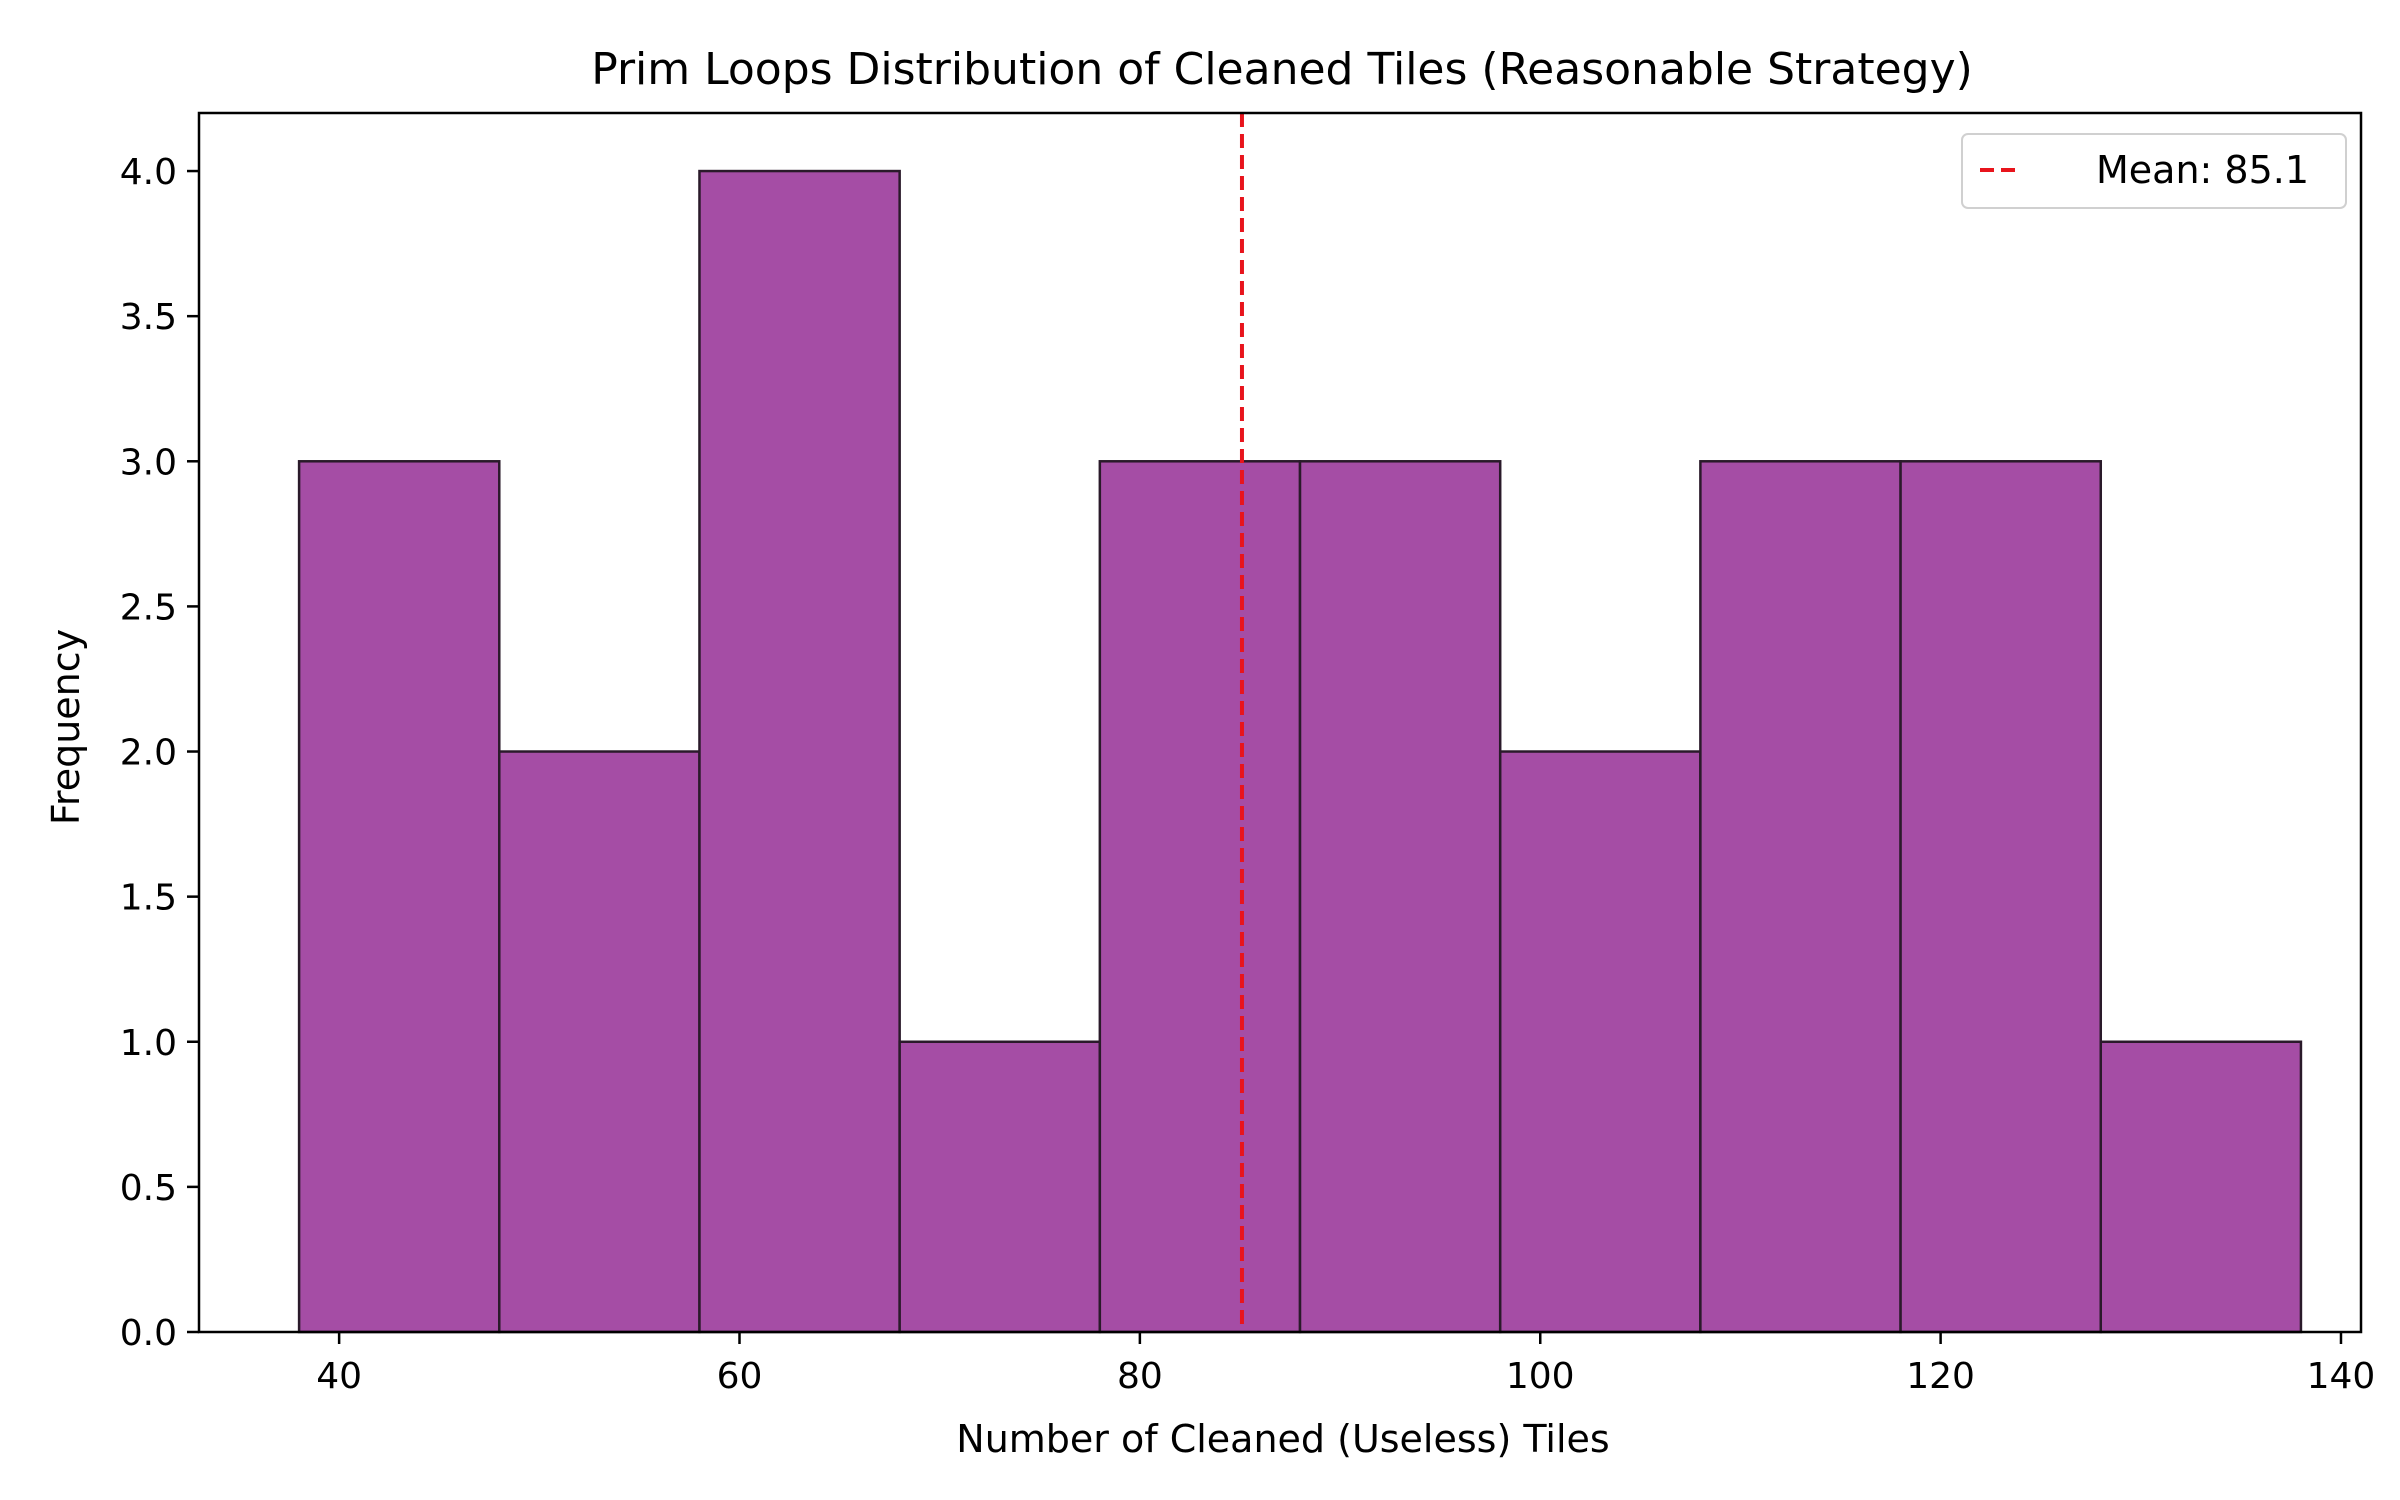 The width and height of the screenshot is (2400, 1500). I want to click on y-tick-label: 0.5, so click(148, 1188).